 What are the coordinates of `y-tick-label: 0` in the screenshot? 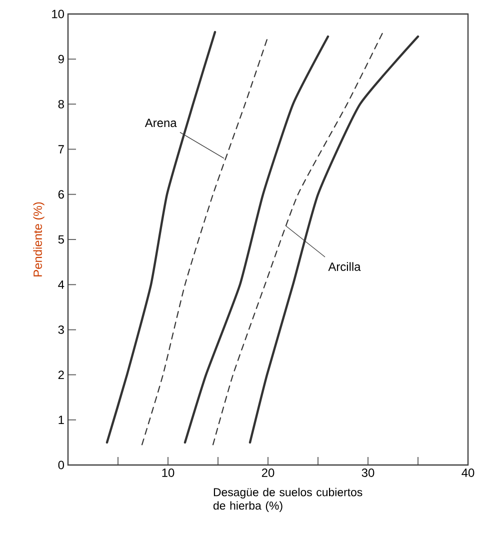 It's located at (61, 465).